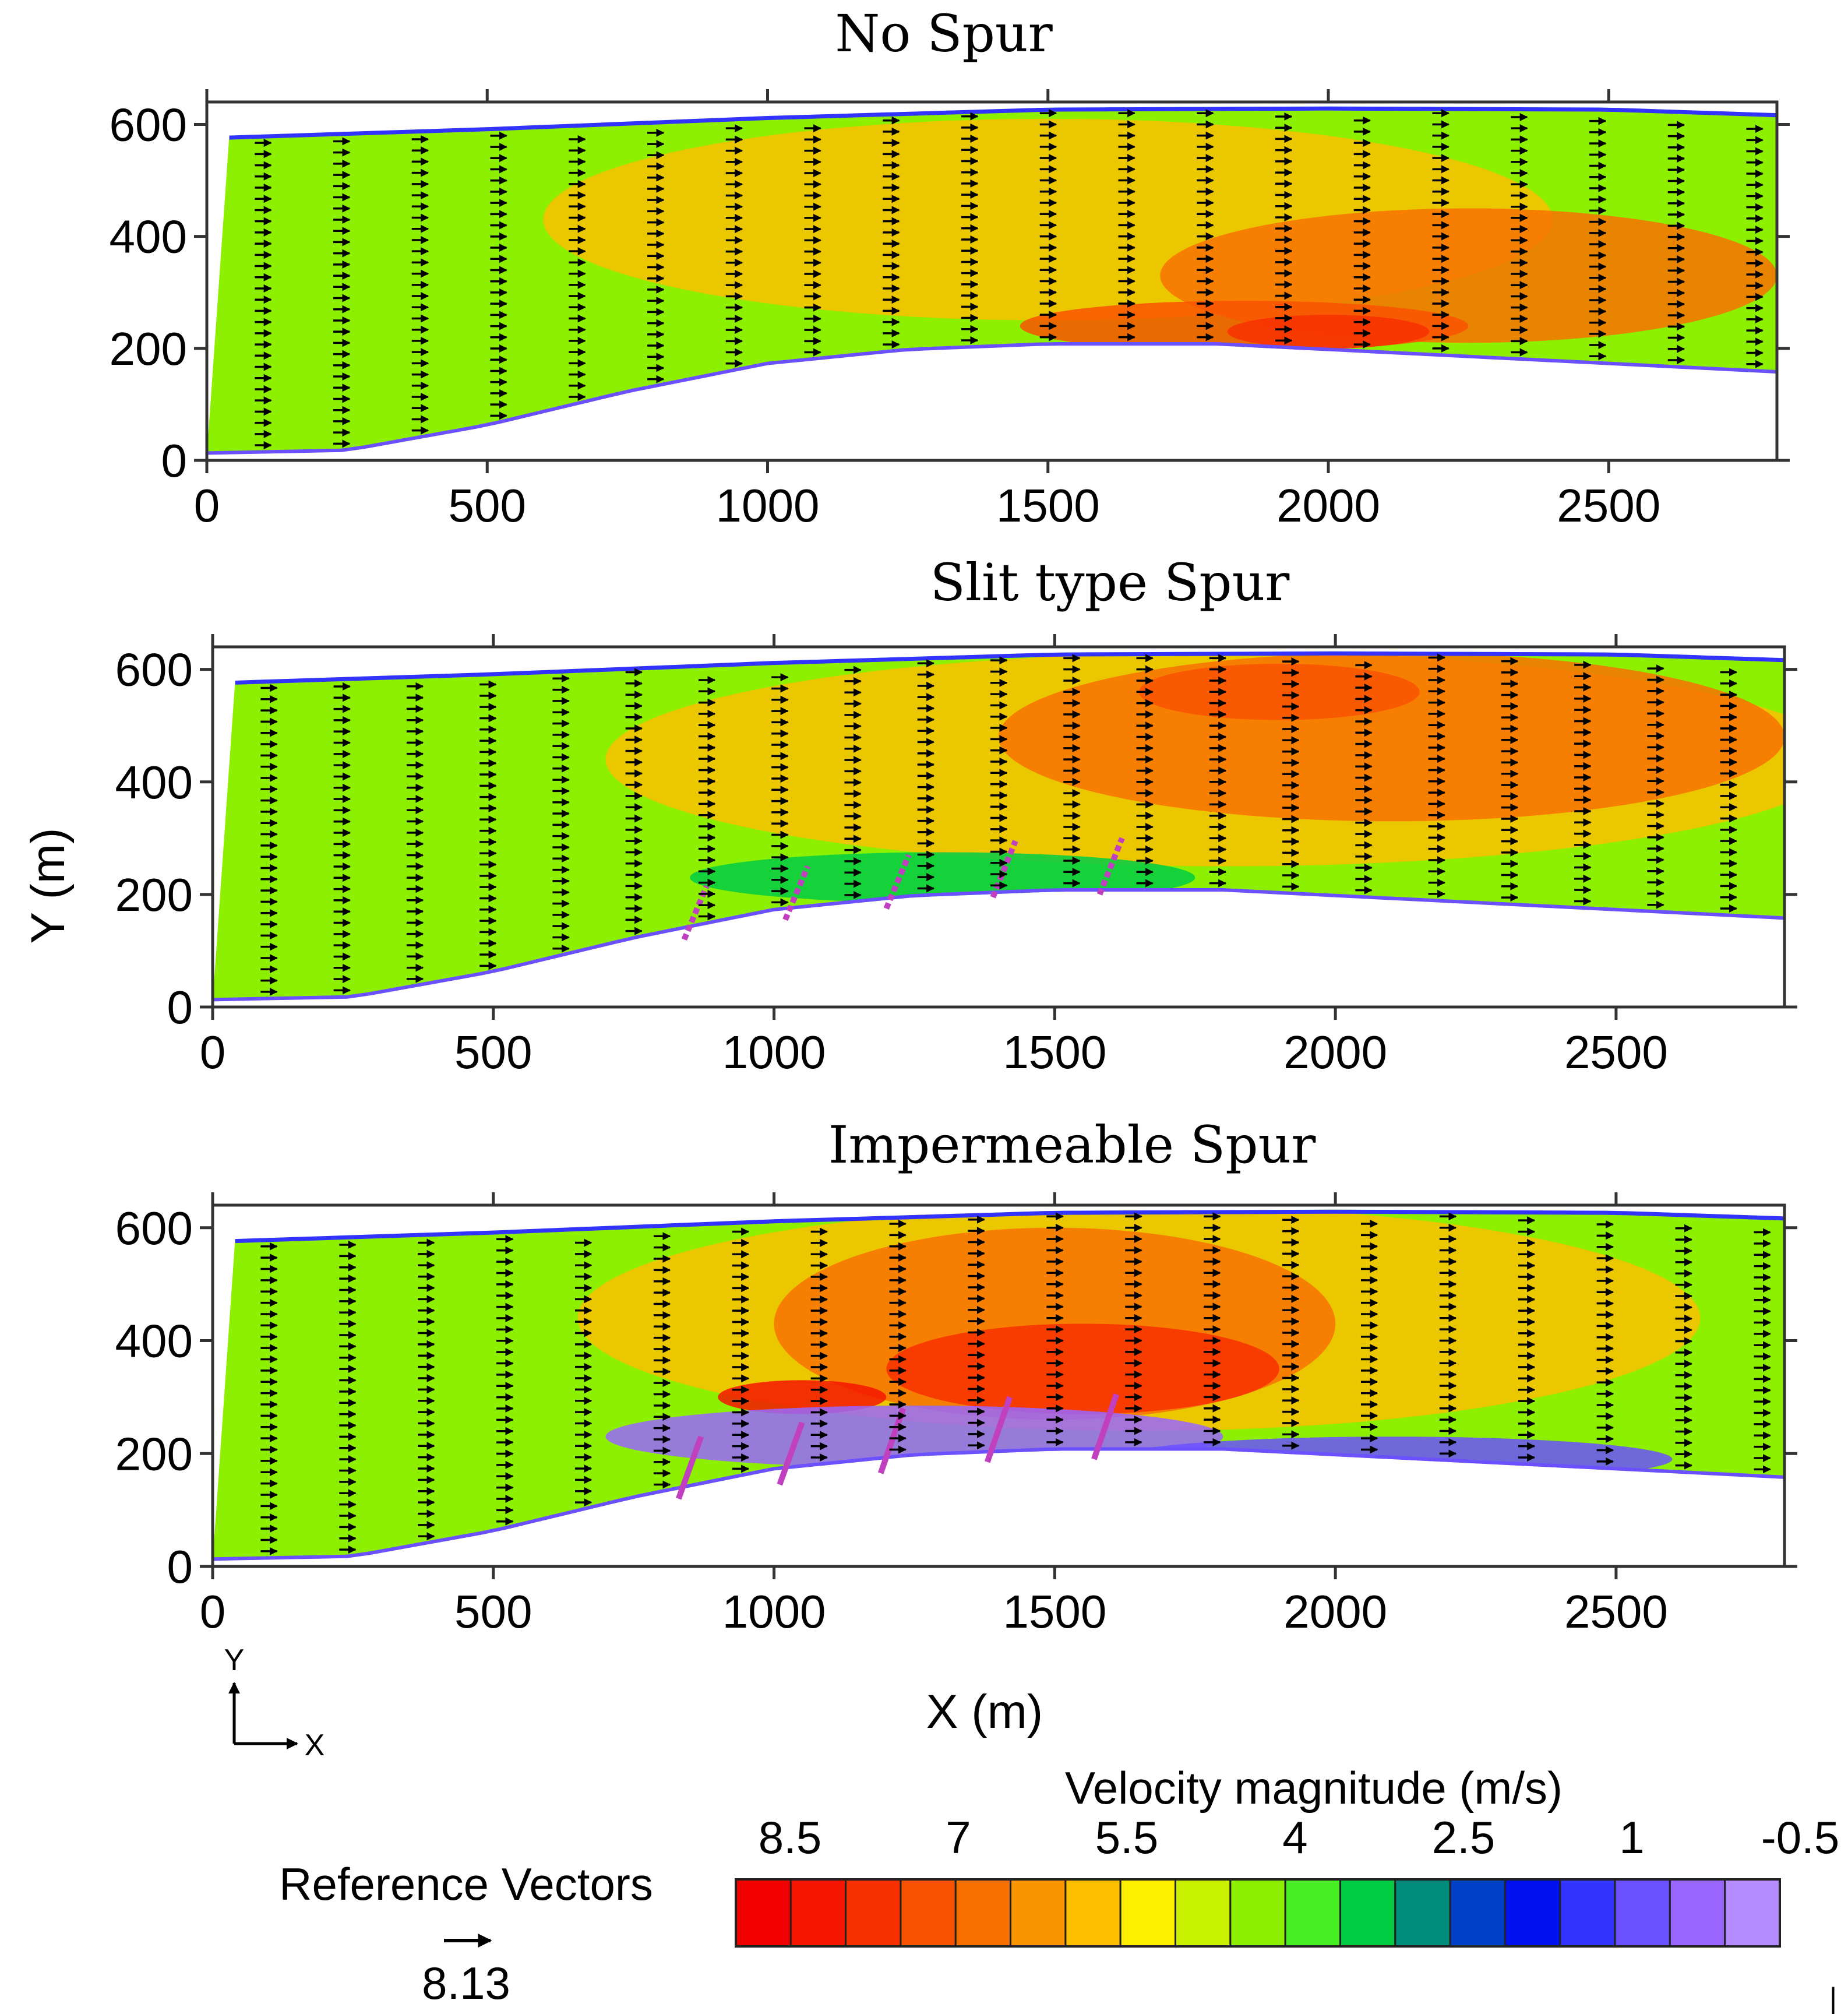 Image resolution: width=1848 pixels, height=2014 pixels. Describe the element at coordinates (1072, 1145) in the screenshot. I see `panel-title: Impermeable Spur` at that location.